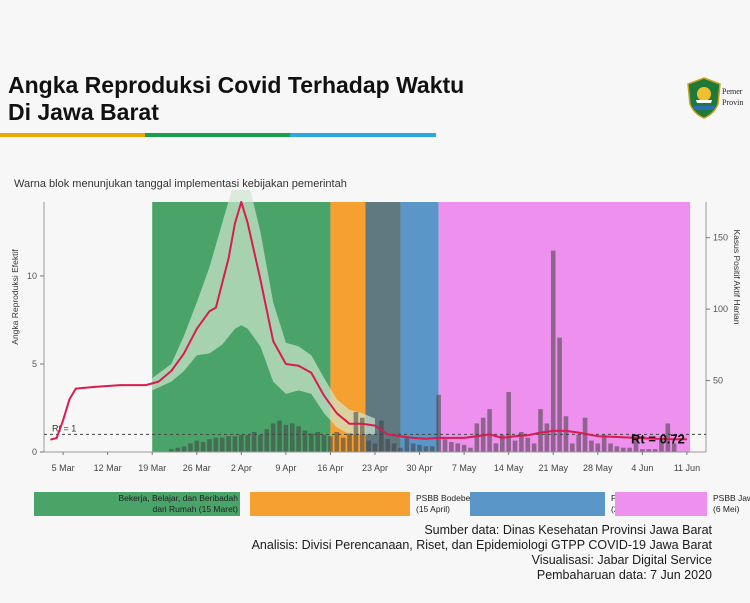 The image size is (750, 603). Describe the element at coordinates (445, 498) in the screenshot. I see `legend-label-line-1: PSBB Bodebek` at that location.